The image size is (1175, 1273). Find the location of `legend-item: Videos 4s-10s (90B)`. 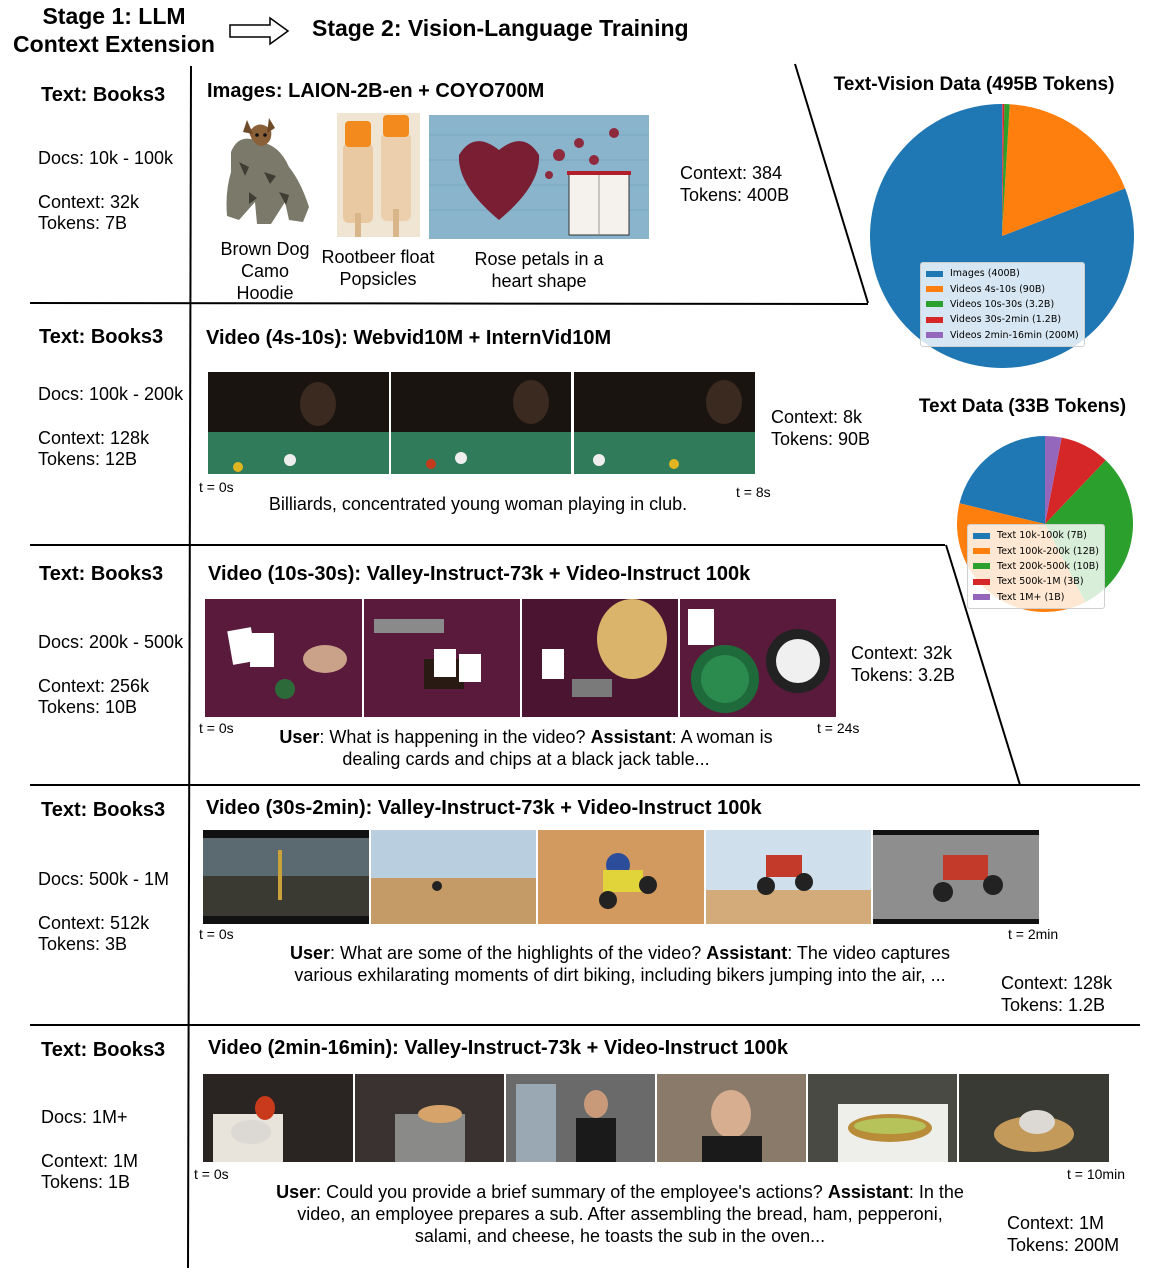

legend-item: Videos 4s-10s (90B) is located at coordinates (1002, 288).